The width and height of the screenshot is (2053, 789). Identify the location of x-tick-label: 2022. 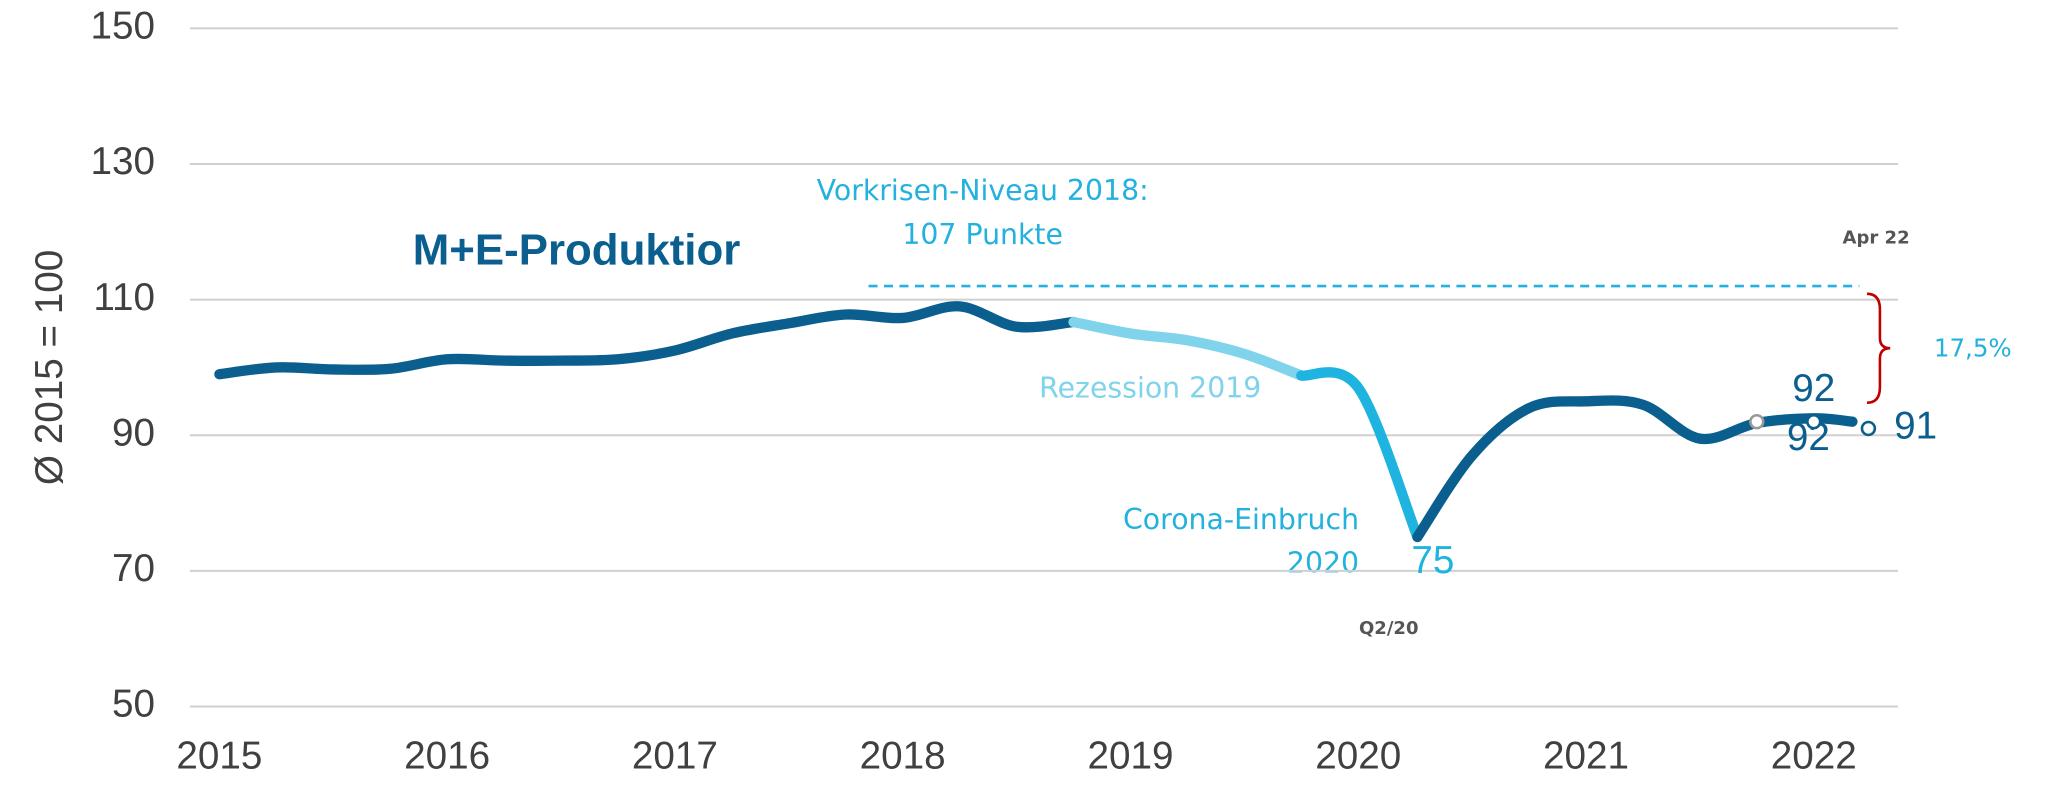
(1814, 755).